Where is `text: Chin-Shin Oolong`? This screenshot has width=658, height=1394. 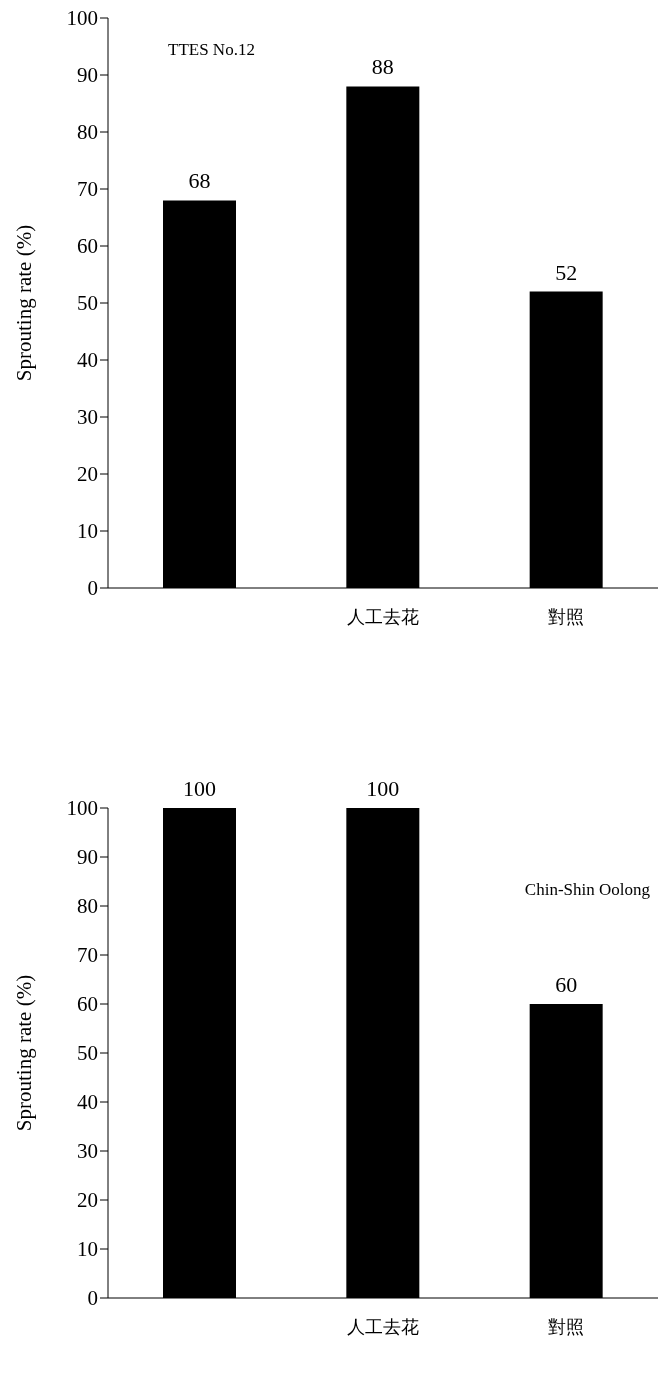 text: Chin-Shin Oolong is located at coordinates (587, 890).